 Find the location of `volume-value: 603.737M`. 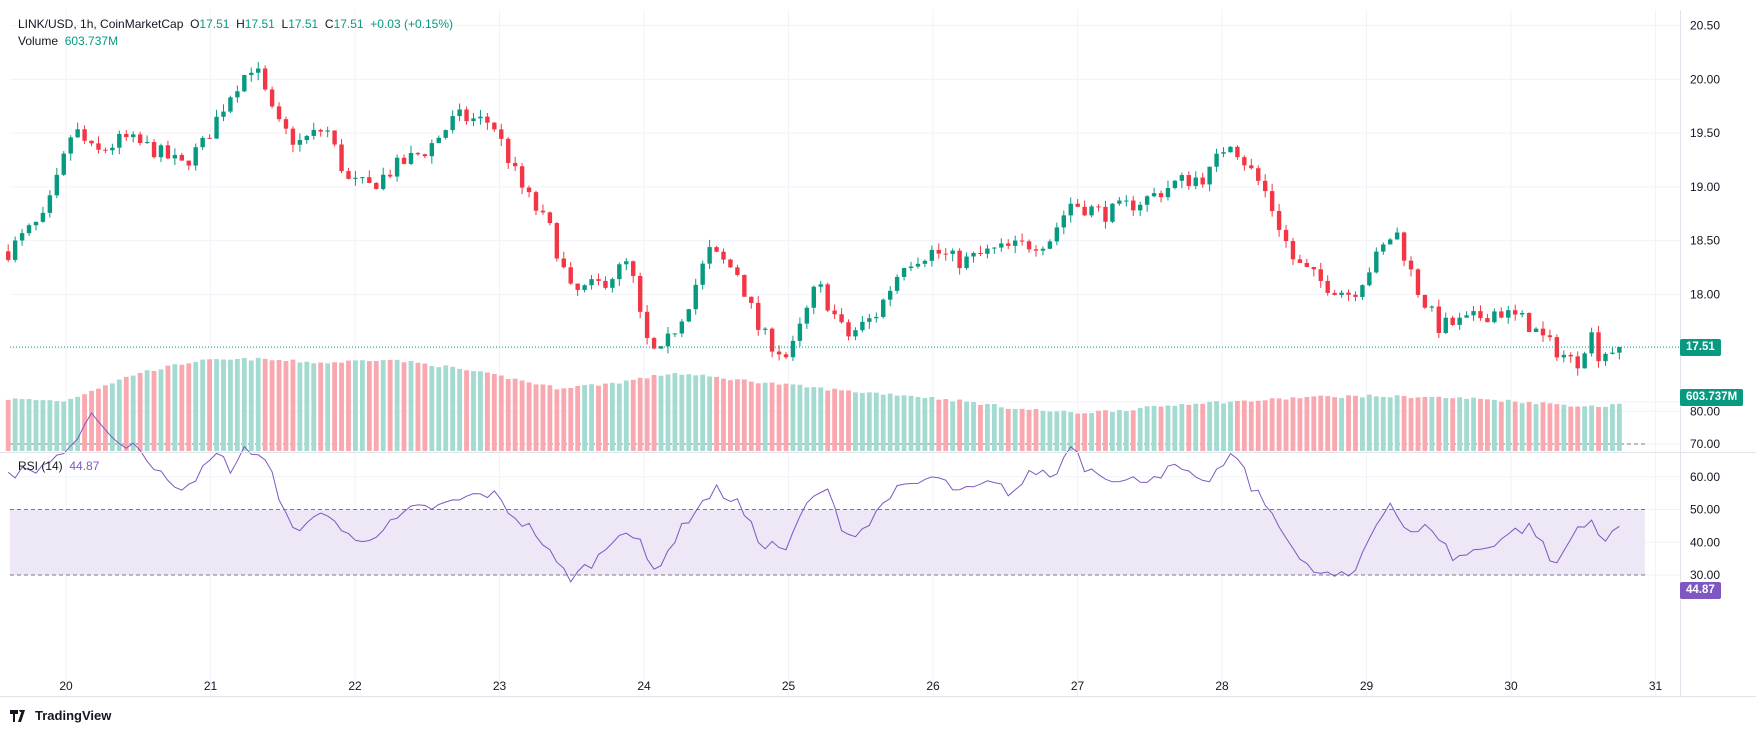

volume-value: 603.737M is located at coordinates (91, 41).